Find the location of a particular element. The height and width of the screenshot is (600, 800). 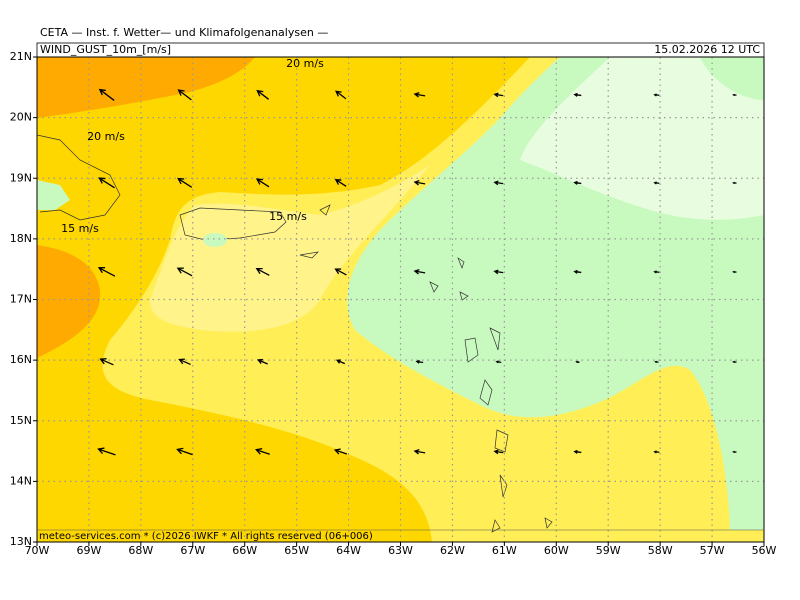

lon-label: 70W is located at coordinates (37, 550).